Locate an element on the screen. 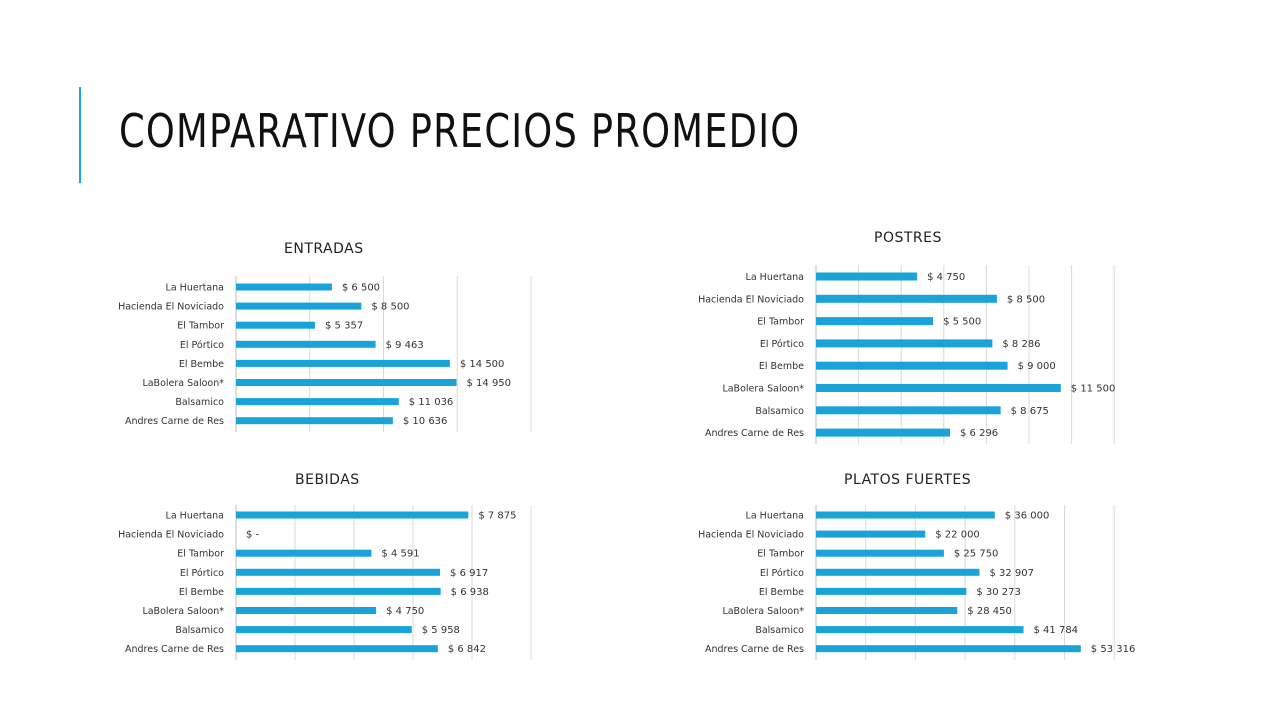 The width and height of the screenshot is (1280, 720). data-label: $ 6 500 is located at coordinates (361, 288).